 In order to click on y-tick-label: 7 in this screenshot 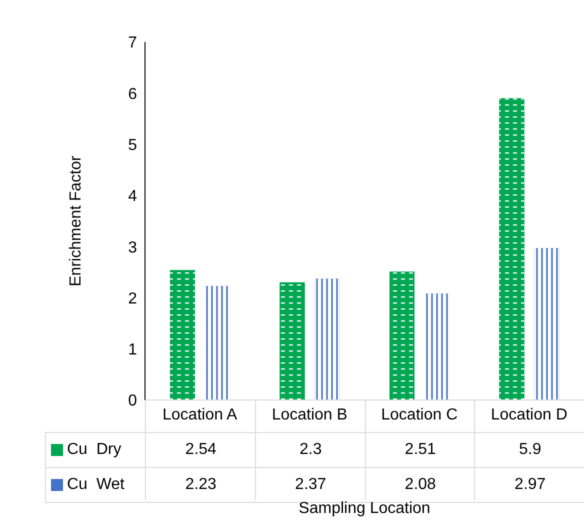, I will do `click(133, 43)`.